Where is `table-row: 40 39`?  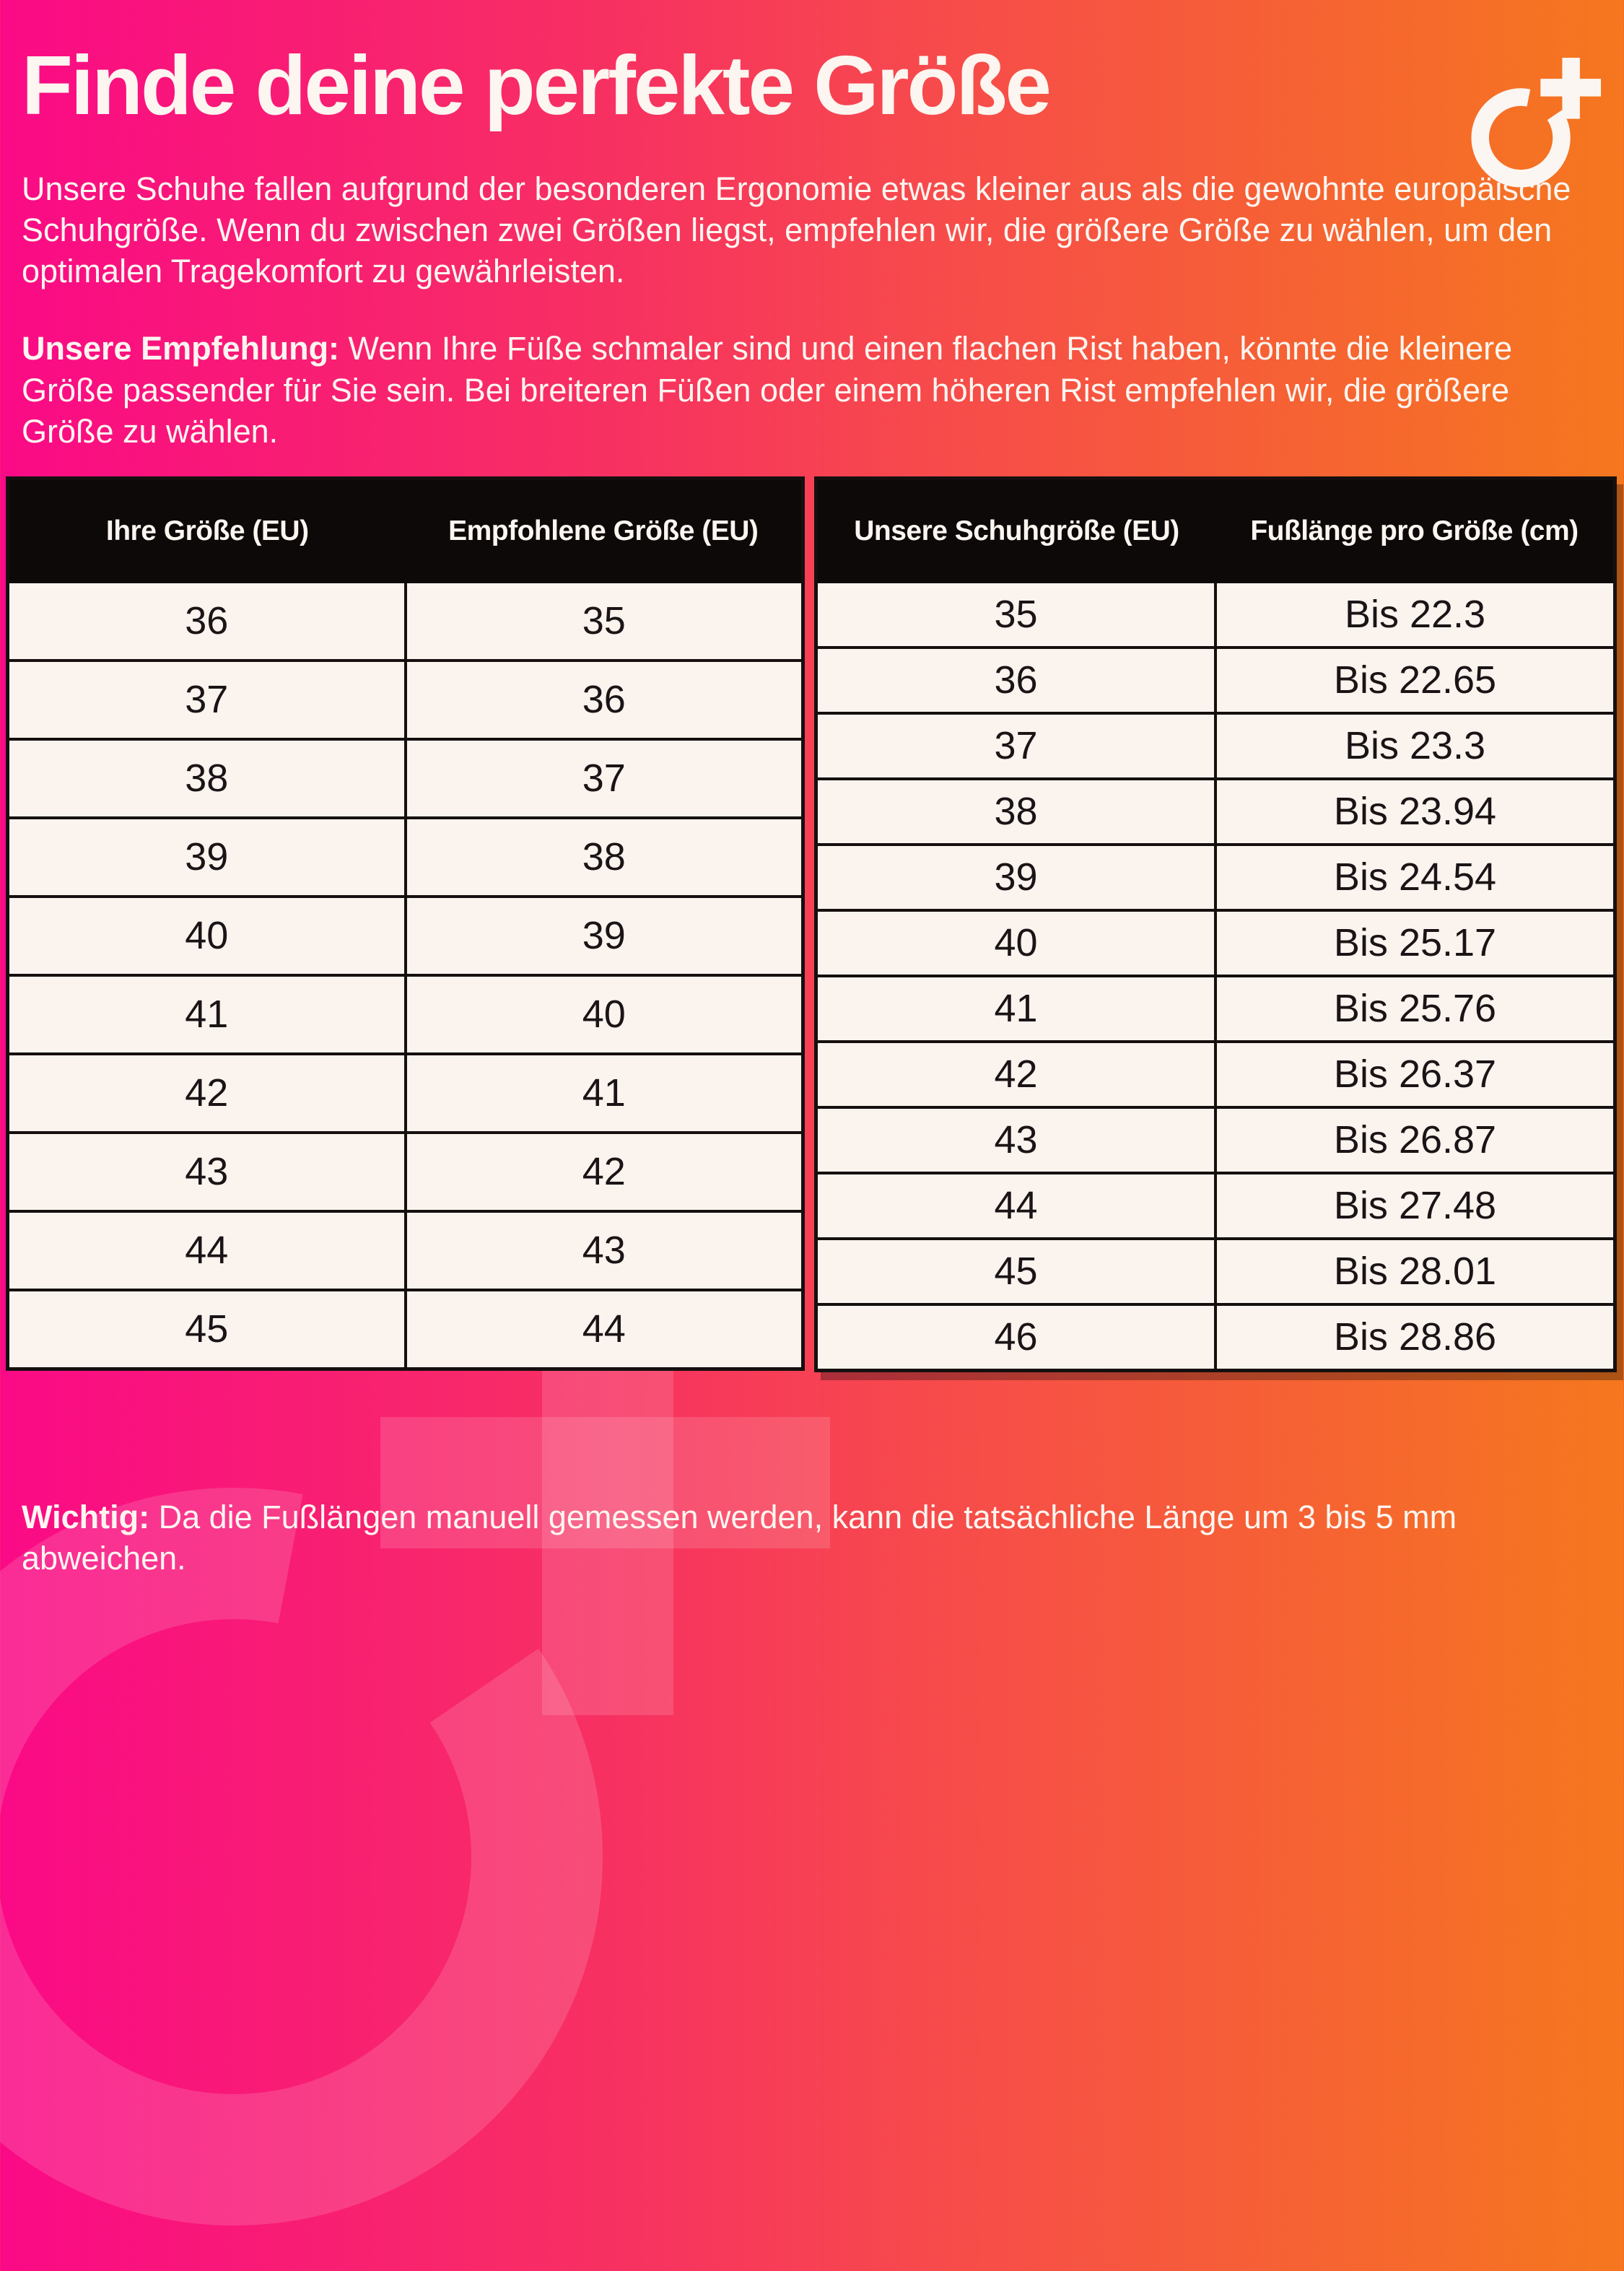 table-row: 40 39 is located at coordinates (405, 934).